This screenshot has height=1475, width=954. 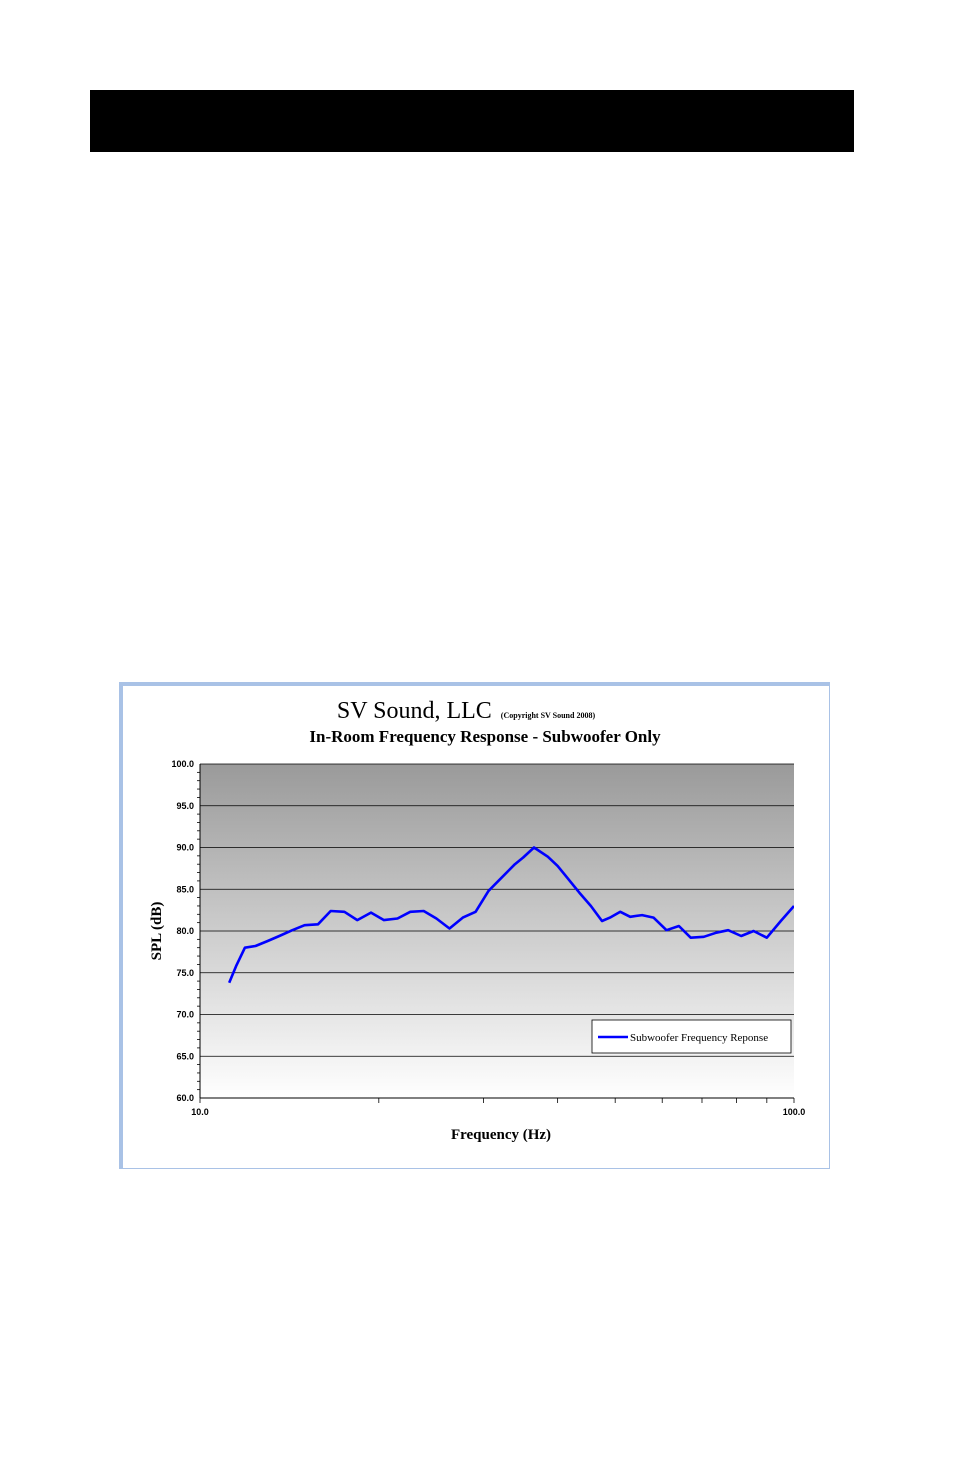 What do you see at coordinates (185, 1098) in the screenshot?
I see `y-tick-label: 60.0` at bounding box center [185, 1098].